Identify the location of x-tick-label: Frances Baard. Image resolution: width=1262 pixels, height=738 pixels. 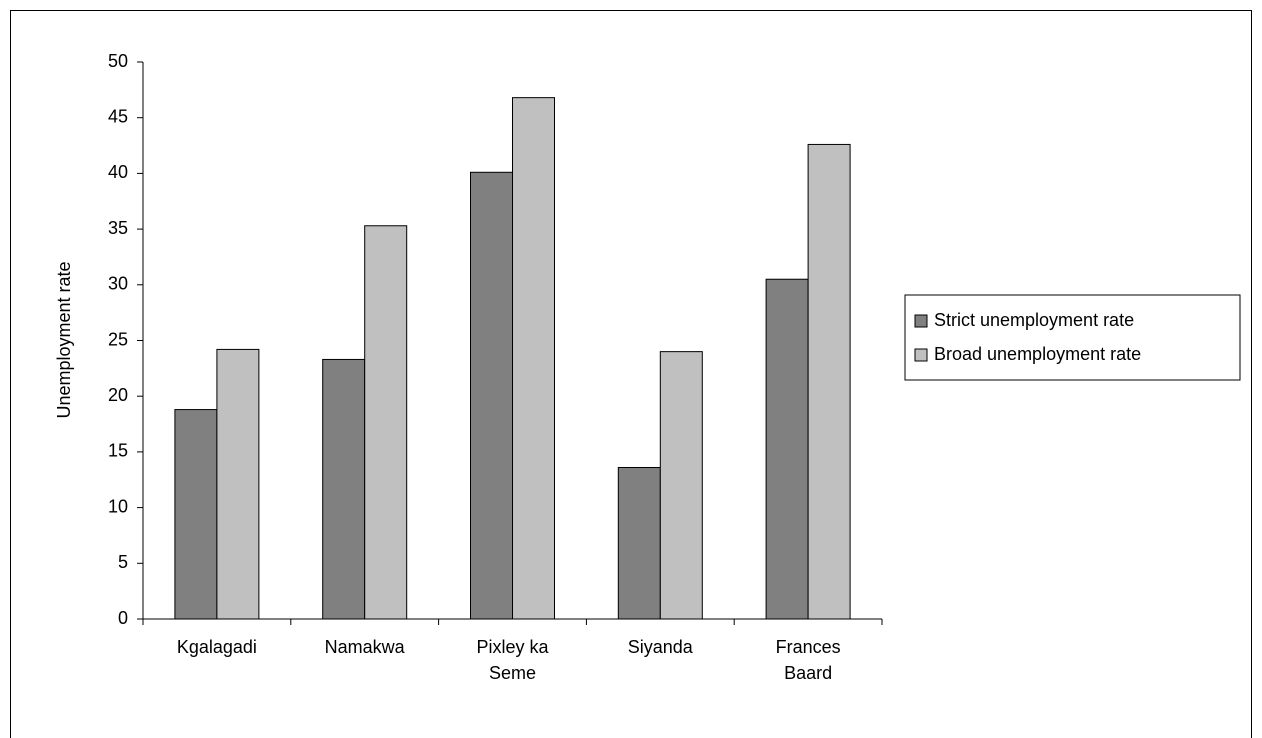
(808, 660).